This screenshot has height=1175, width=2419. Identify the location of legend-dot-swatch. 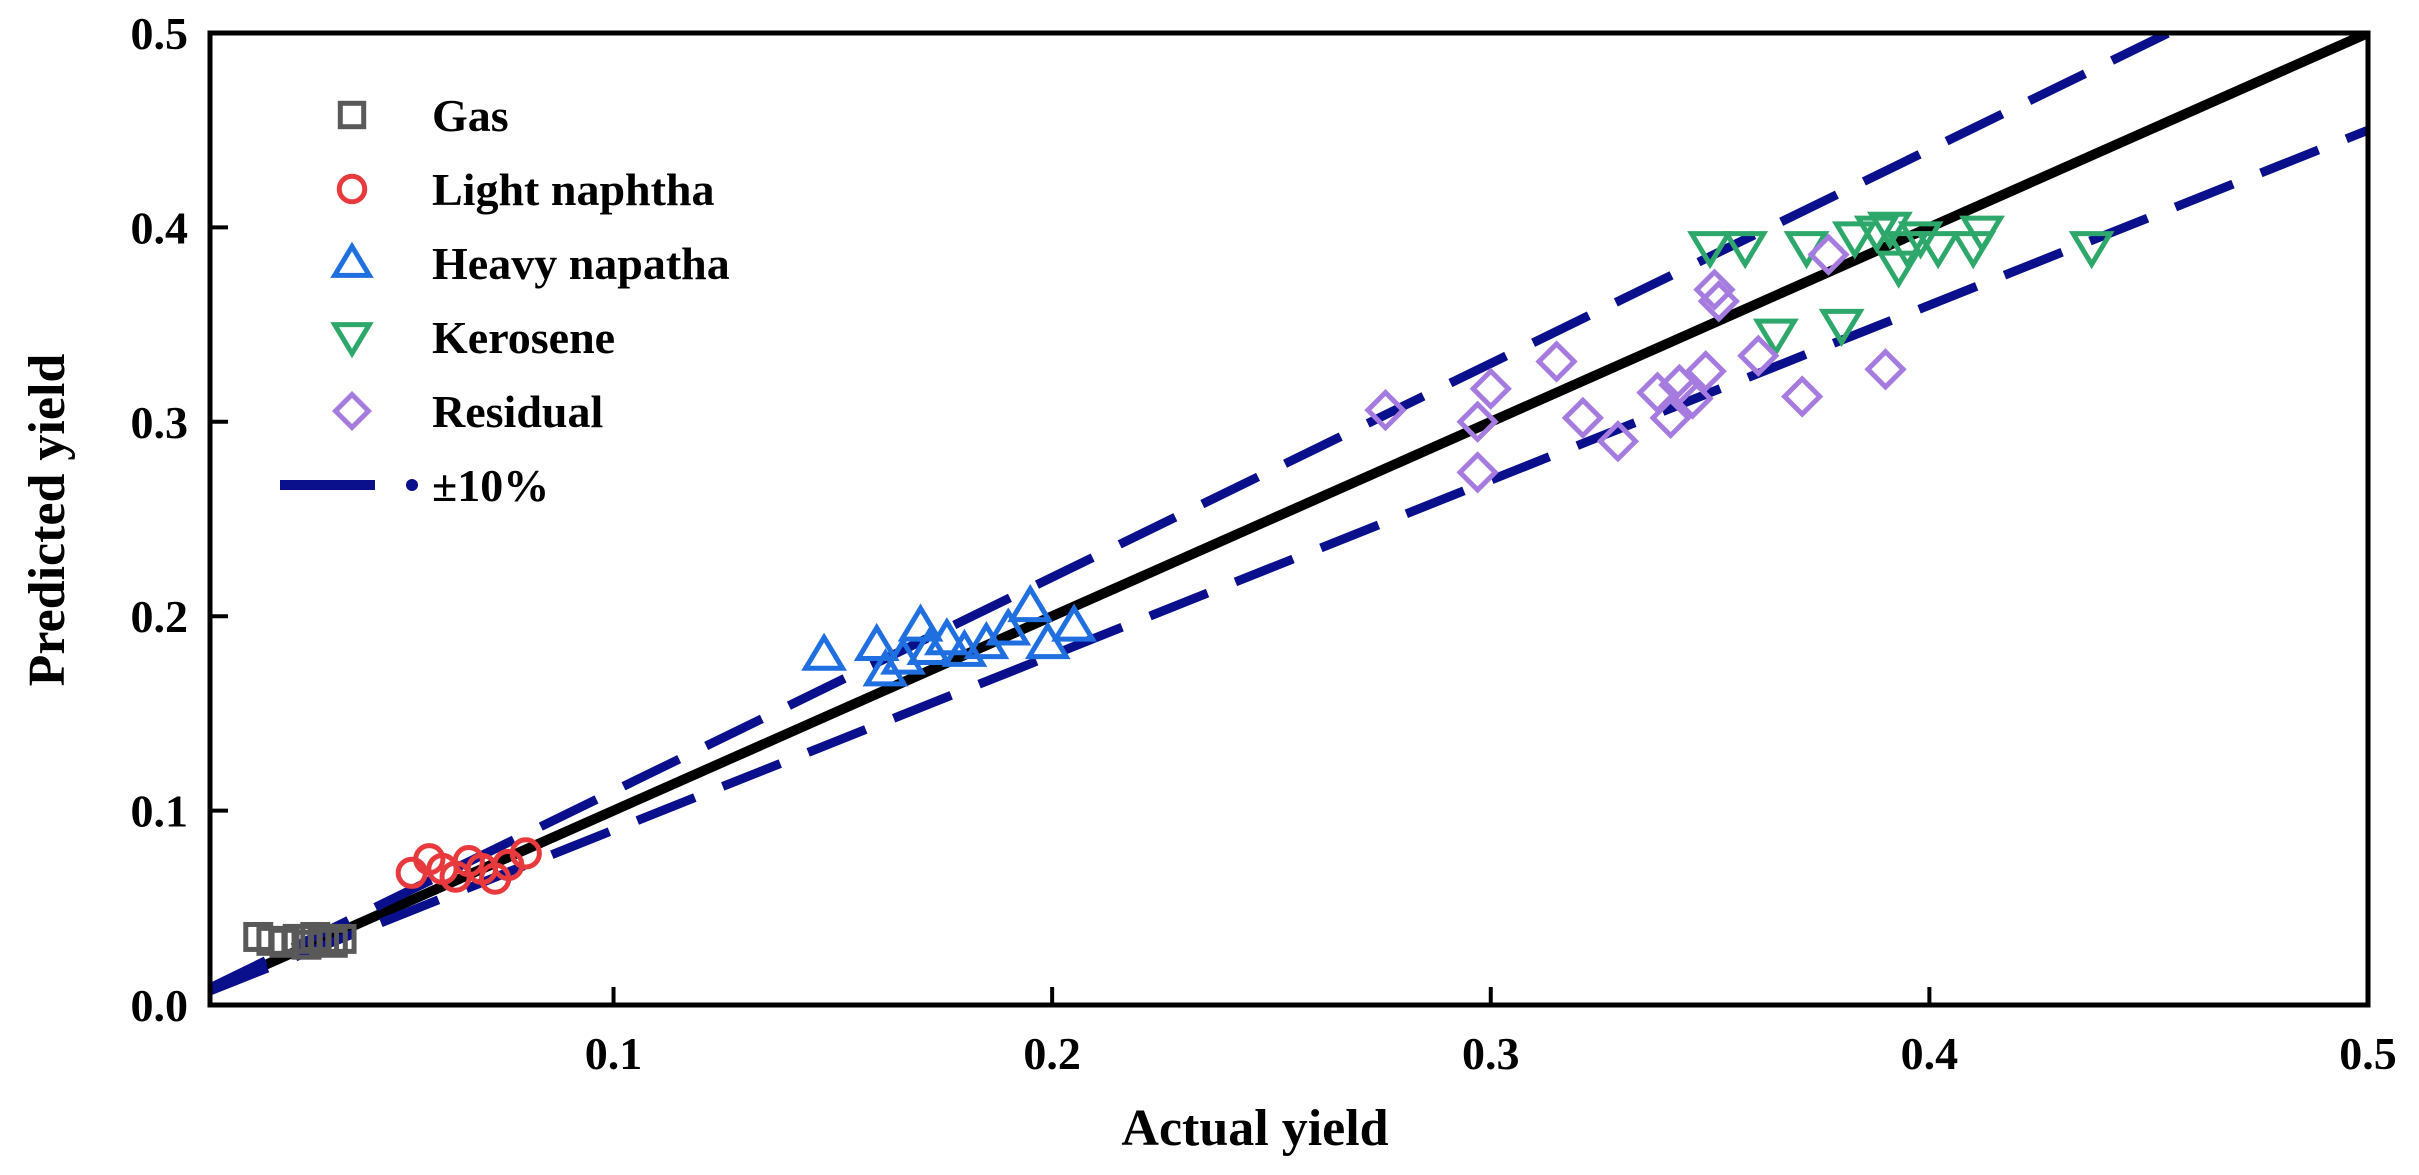
(412, 485).